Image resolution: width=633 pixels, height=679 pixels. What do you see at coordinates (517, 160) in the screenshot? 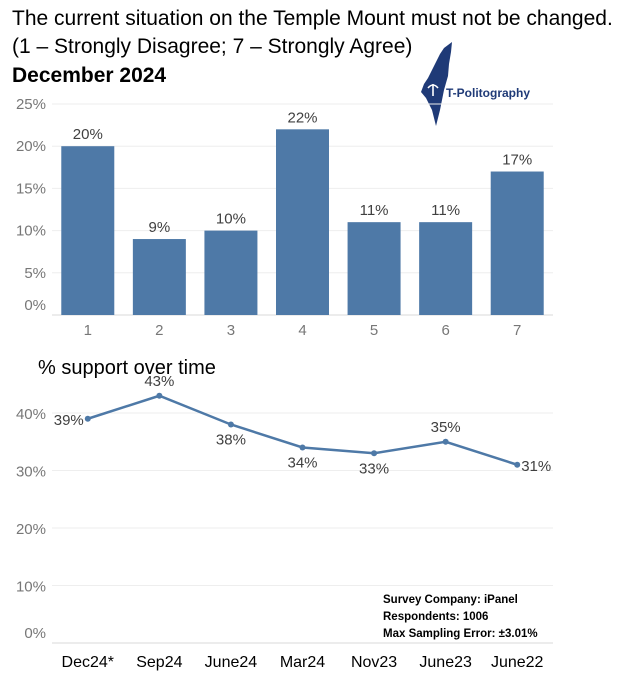
I see `data-label: 17%` at bounding box center [517, 160].